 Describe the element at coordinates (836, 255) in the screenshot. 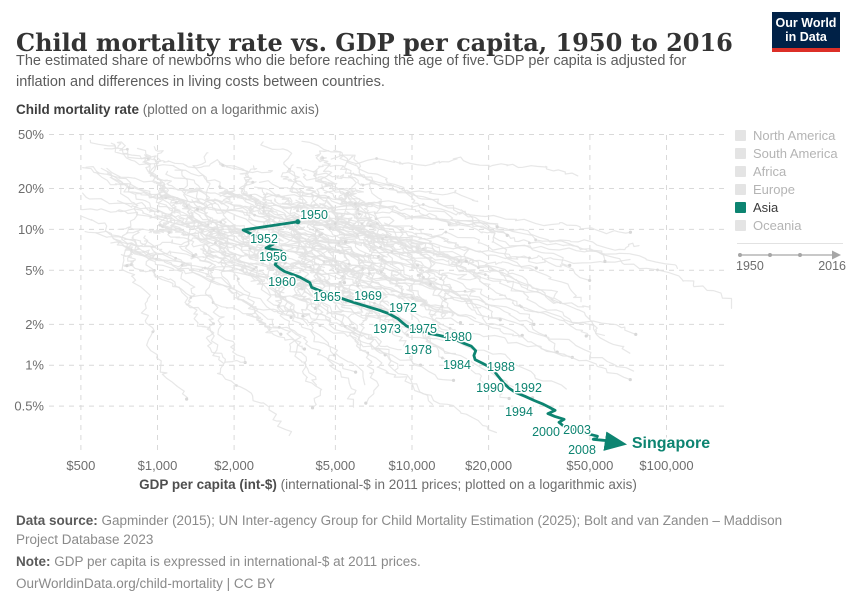

I see `timeline-play-arrow-icon` at that location.